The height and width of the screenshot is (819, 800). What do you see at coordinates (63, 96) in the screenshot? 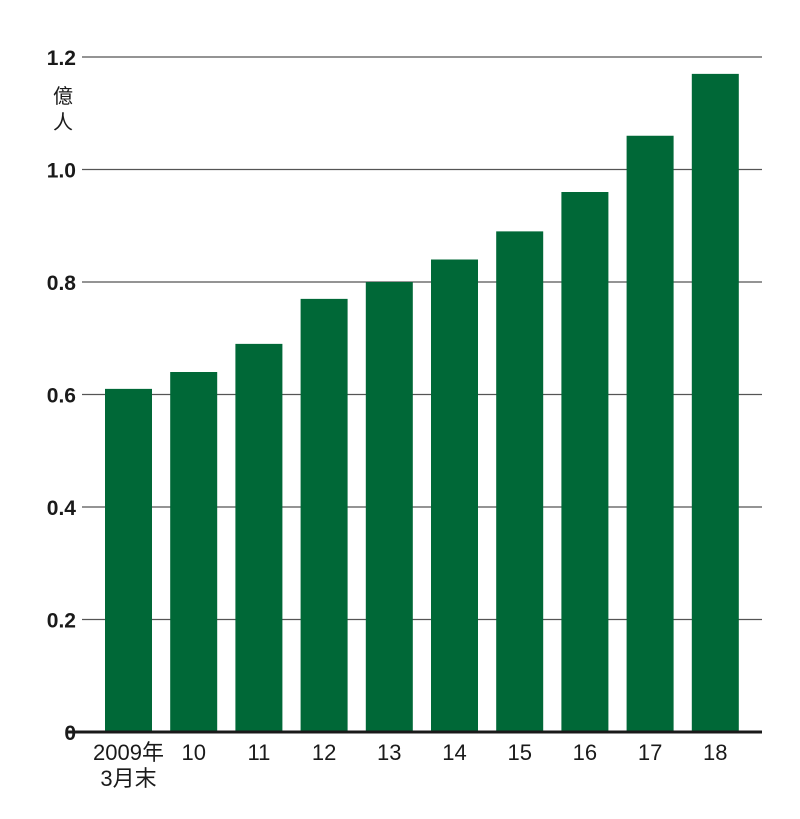
I see `y-axis-unit-label-1: 億` at bounding box center [63, 96].